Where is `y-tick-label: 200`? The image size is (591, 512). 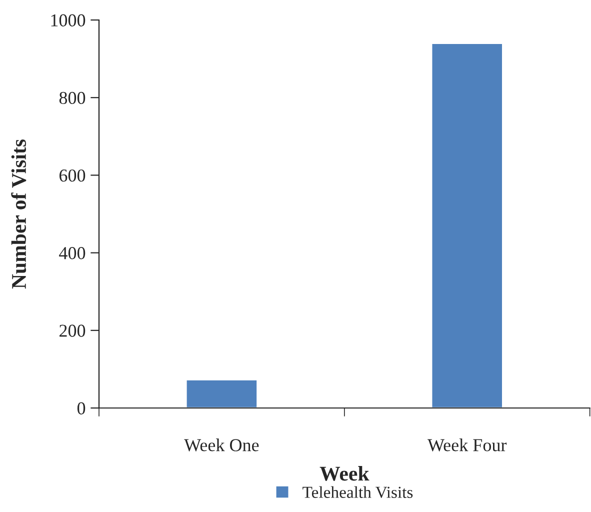
y-tick-label: 200 is located at coordinates (73, 330).